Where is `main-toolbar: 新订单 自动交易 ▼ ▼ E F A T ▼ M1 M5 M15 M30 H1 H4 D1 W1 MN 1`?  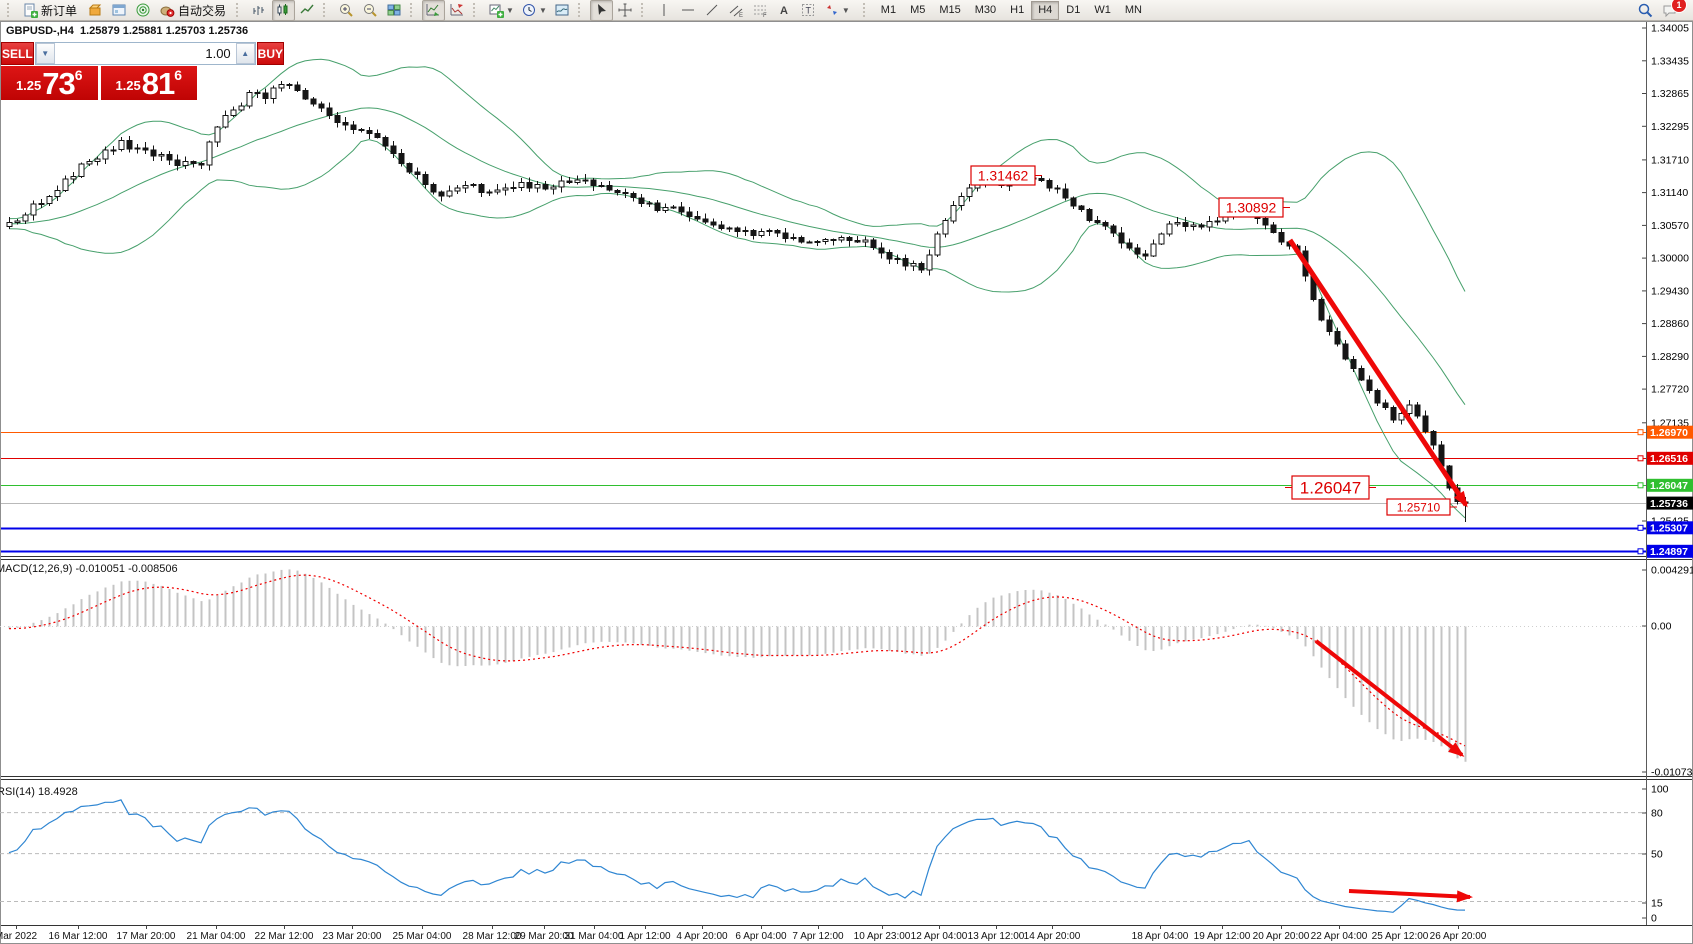 main-toolbar: 新订单 自动交易 ▼ ▼ E F A T ▼ M1 M5 M15 M30 H1 H4 D1 W1 MN 1 is located at coordinates (846, 10).